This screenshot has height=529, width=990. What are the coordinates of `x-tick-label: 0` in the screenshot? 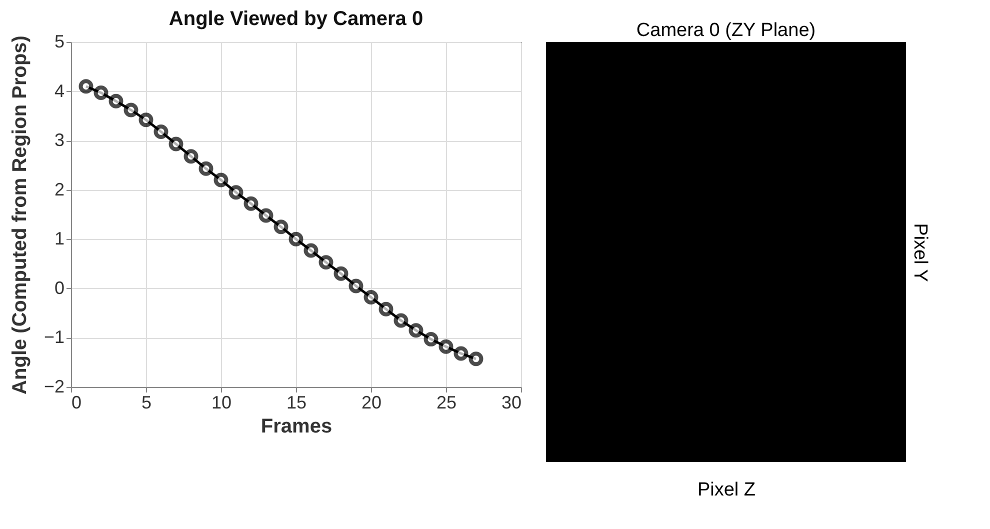 It's located at (77, 402).